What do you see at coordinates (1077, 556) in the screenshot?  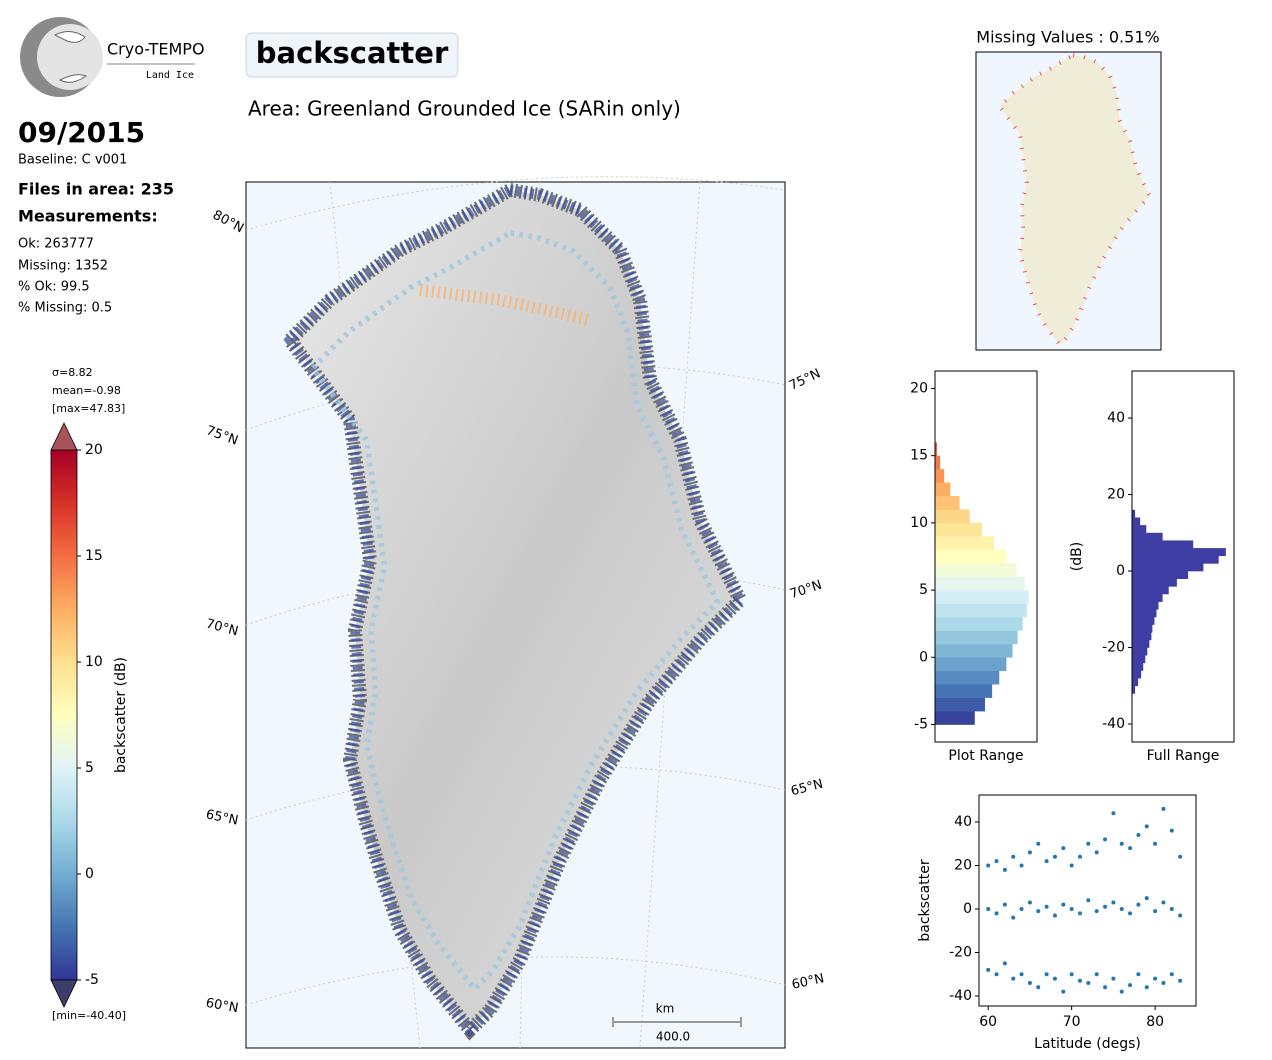 I see `y-axis-label: (dB)` at bounding box center [1077, 556].